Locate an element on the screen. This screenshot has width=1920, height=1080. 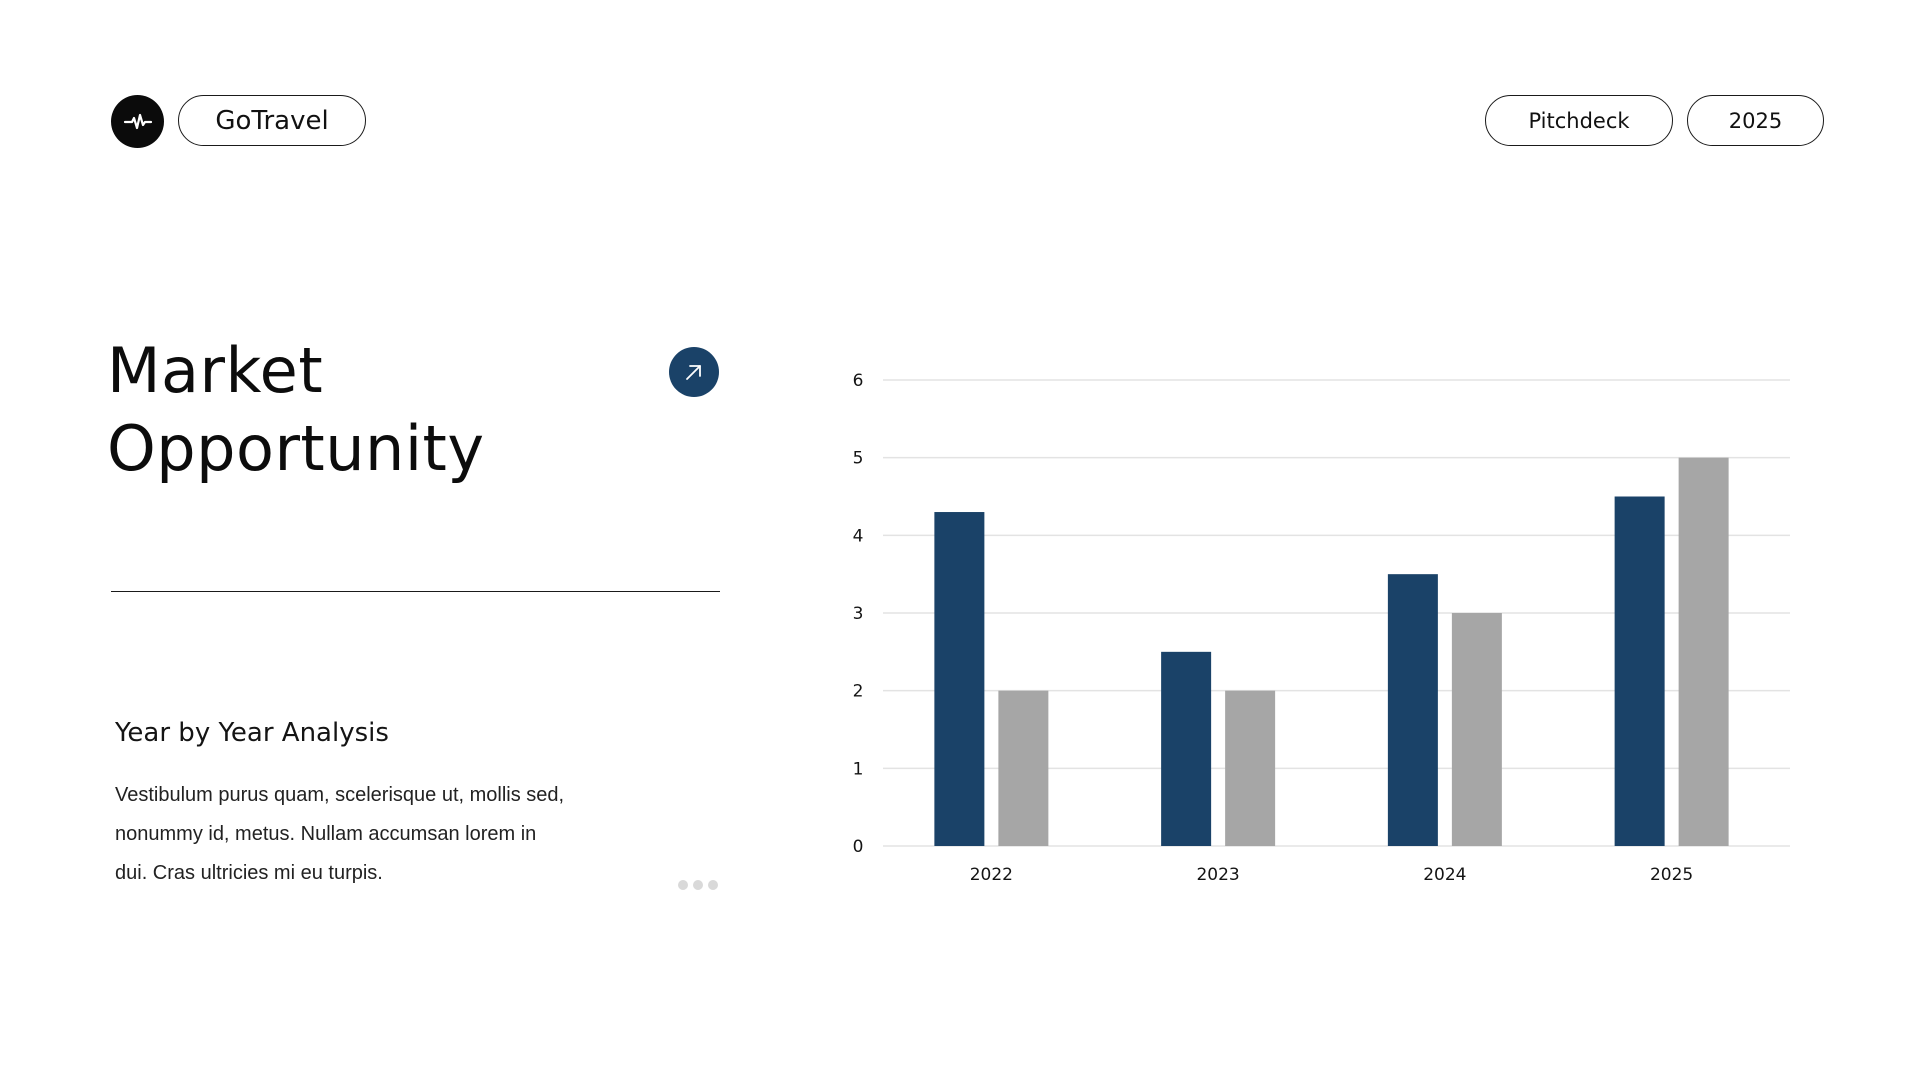
arrow-button is located at coordinates (694, 372).